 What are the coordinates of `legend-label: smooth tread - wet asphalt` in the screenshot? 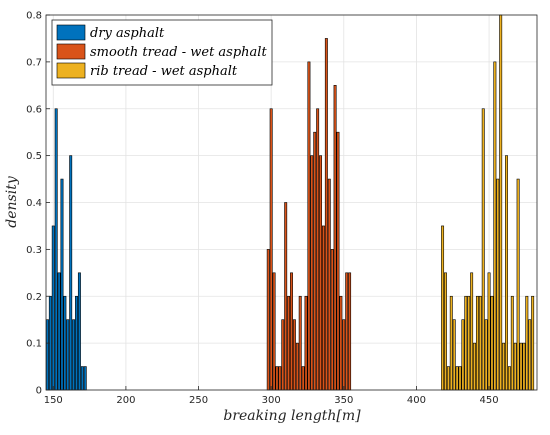 It's located at (178, 52).